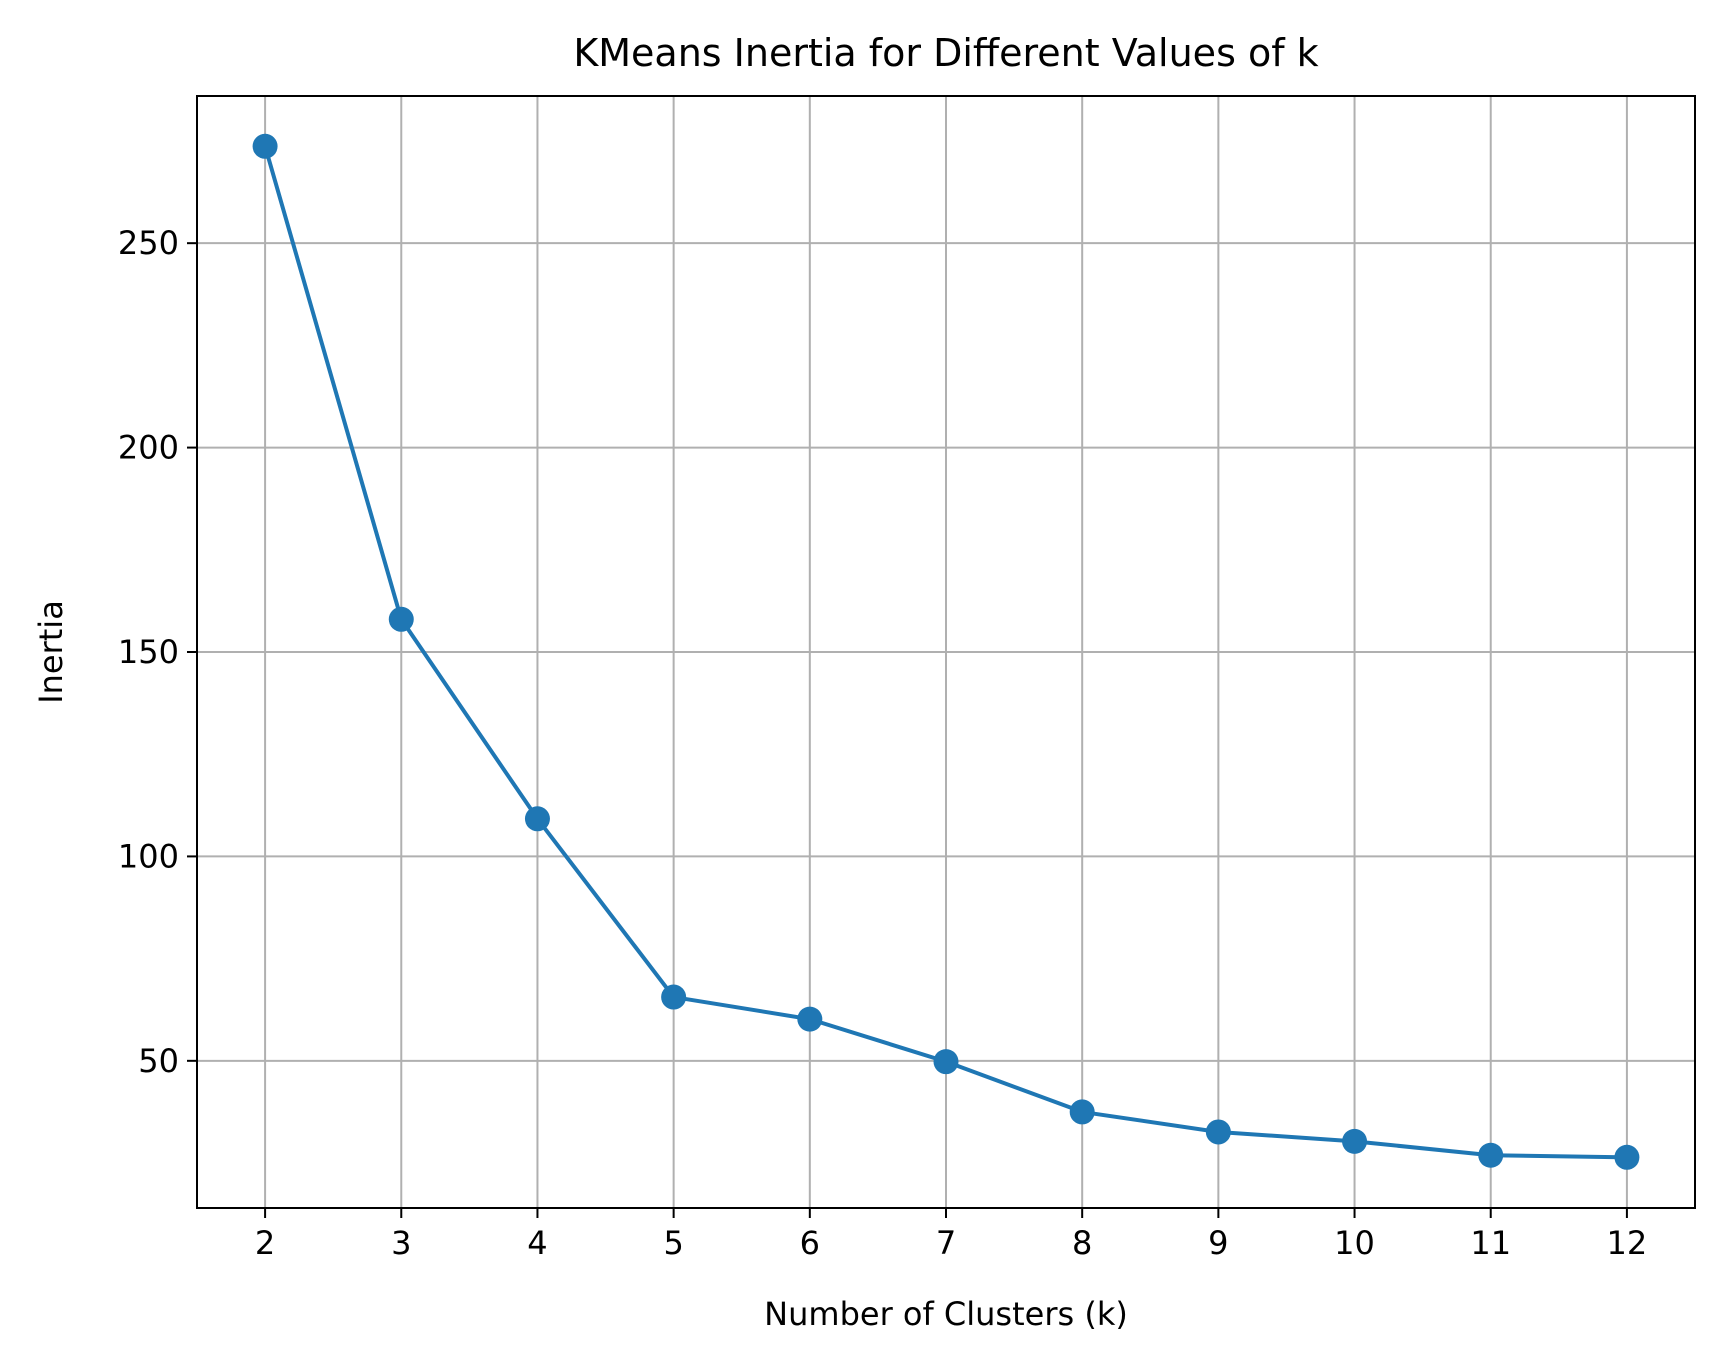  I want to click on x-tick-label: 9, so click(1218, 1243).